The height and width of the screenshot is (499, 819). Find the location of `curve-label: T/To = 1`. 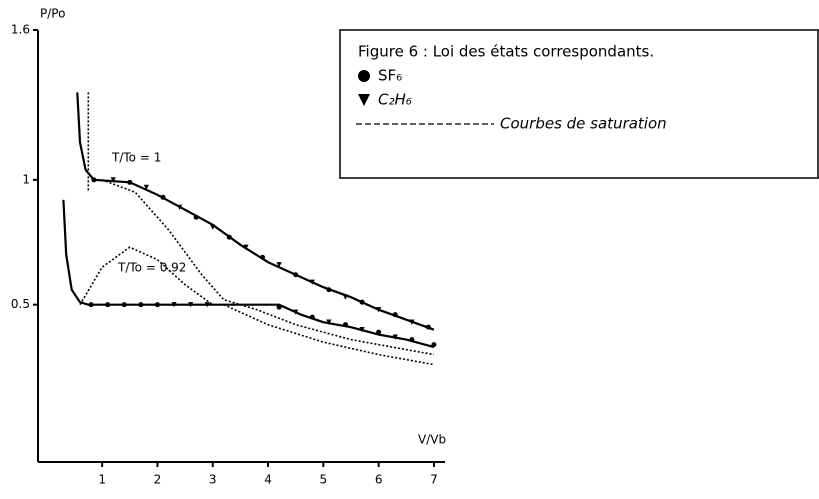

curve-label: T/To = 1 is located at coordinates (136, 158).